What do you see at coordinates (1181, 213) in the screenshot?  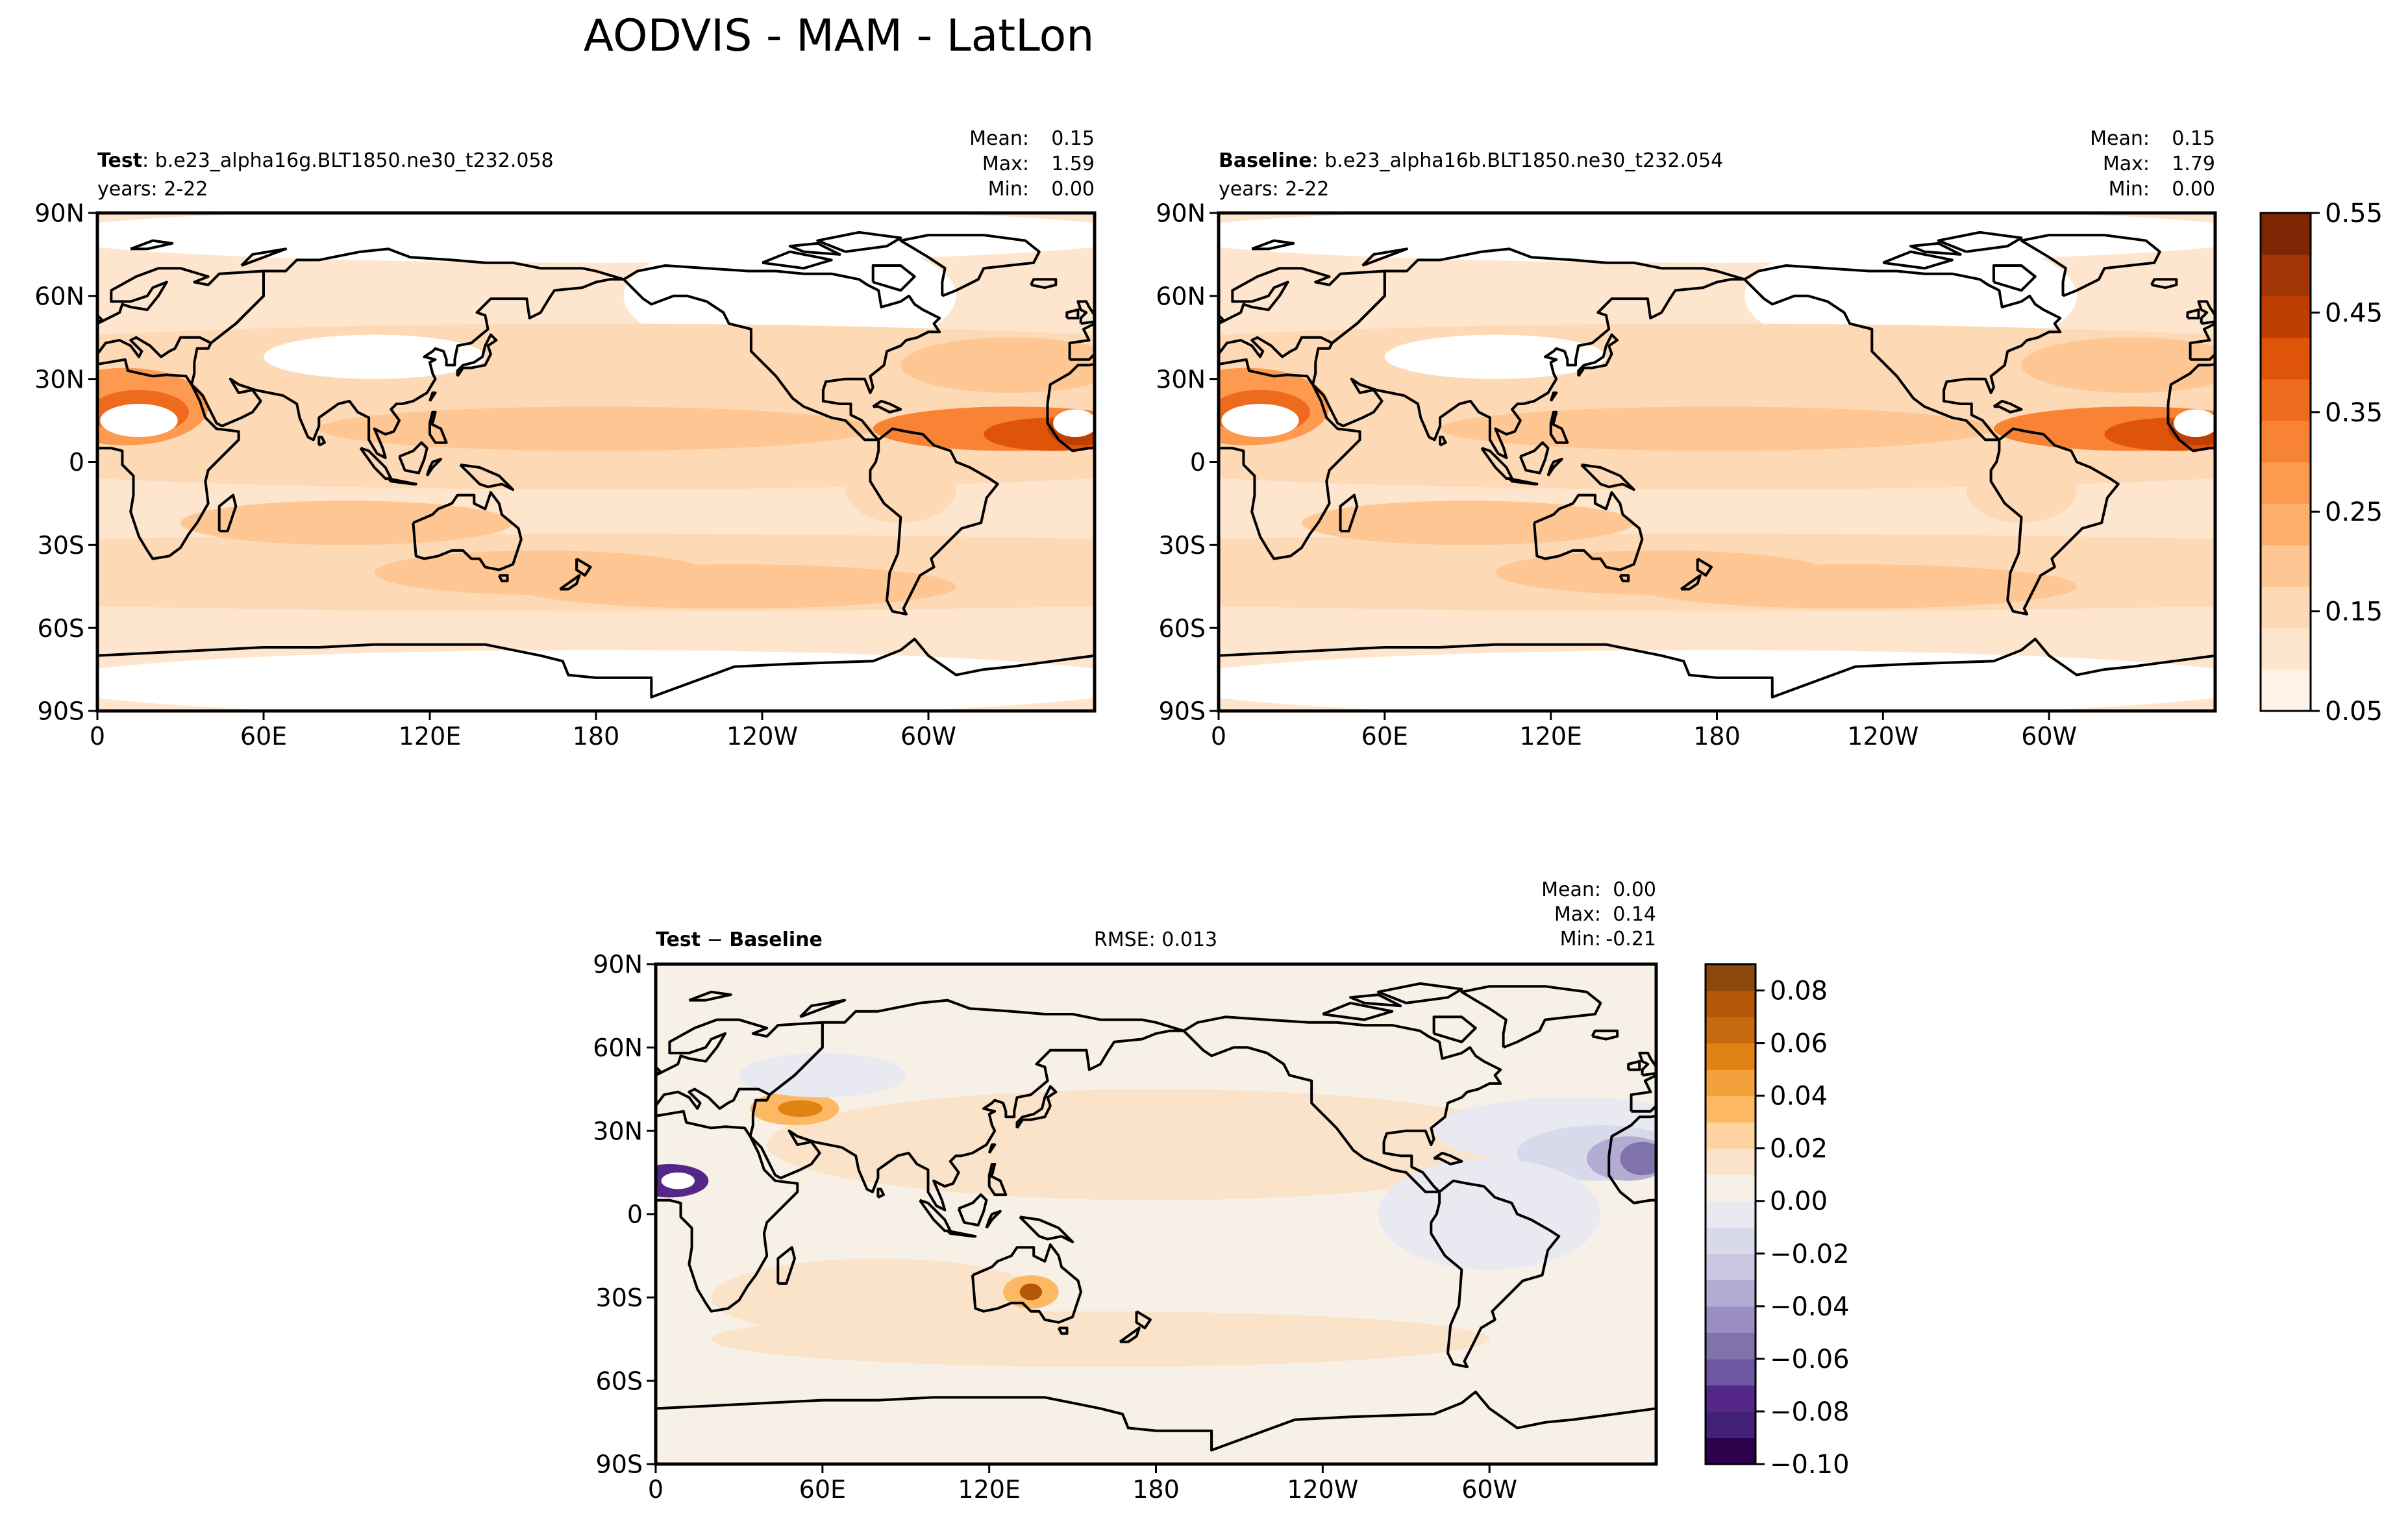 I see `baseline-lat-tick-label: 90N` at bounding box center [1181, 213].